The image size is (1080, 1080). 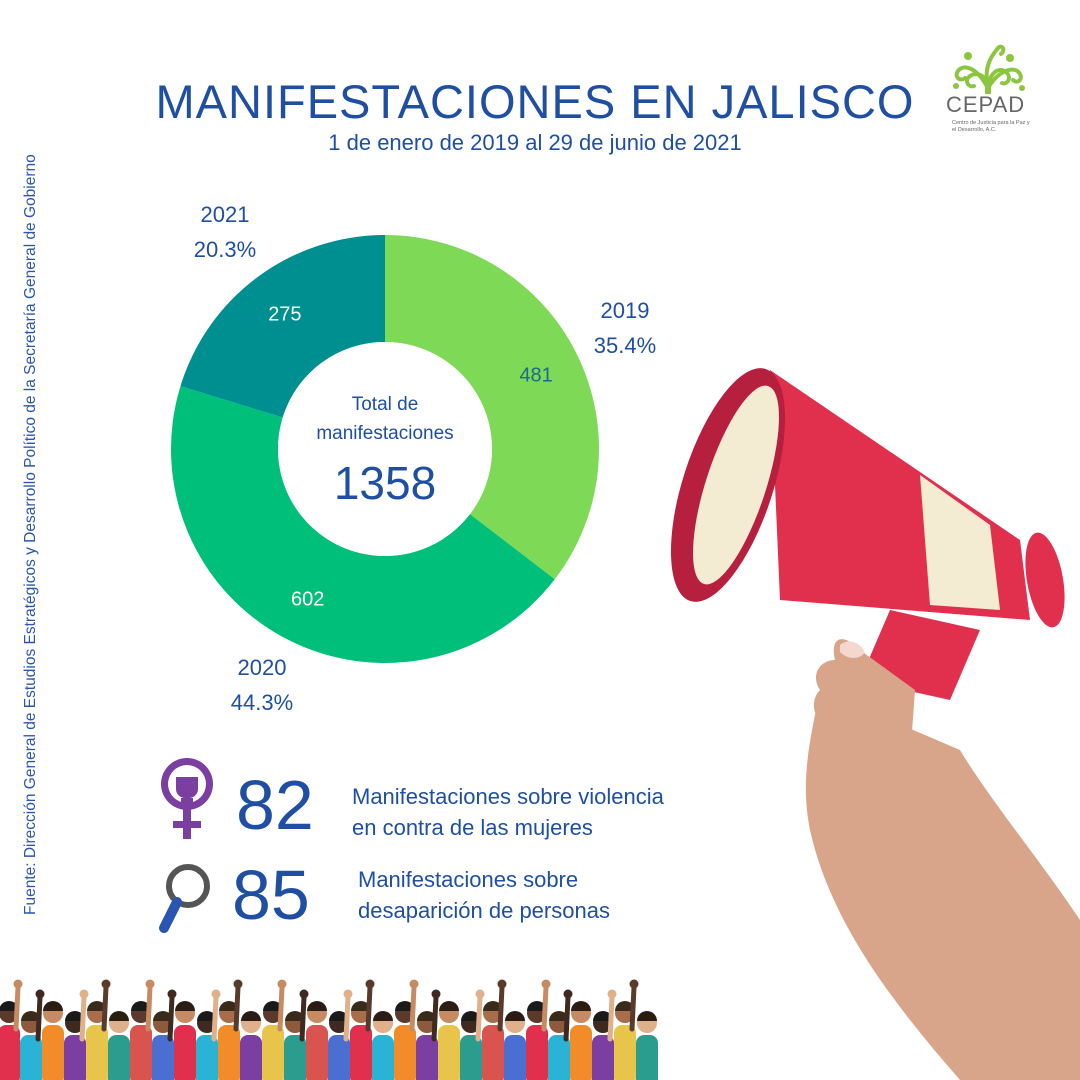 I want to click on slice-category-2020: 2020, so click(x=262, y=667).